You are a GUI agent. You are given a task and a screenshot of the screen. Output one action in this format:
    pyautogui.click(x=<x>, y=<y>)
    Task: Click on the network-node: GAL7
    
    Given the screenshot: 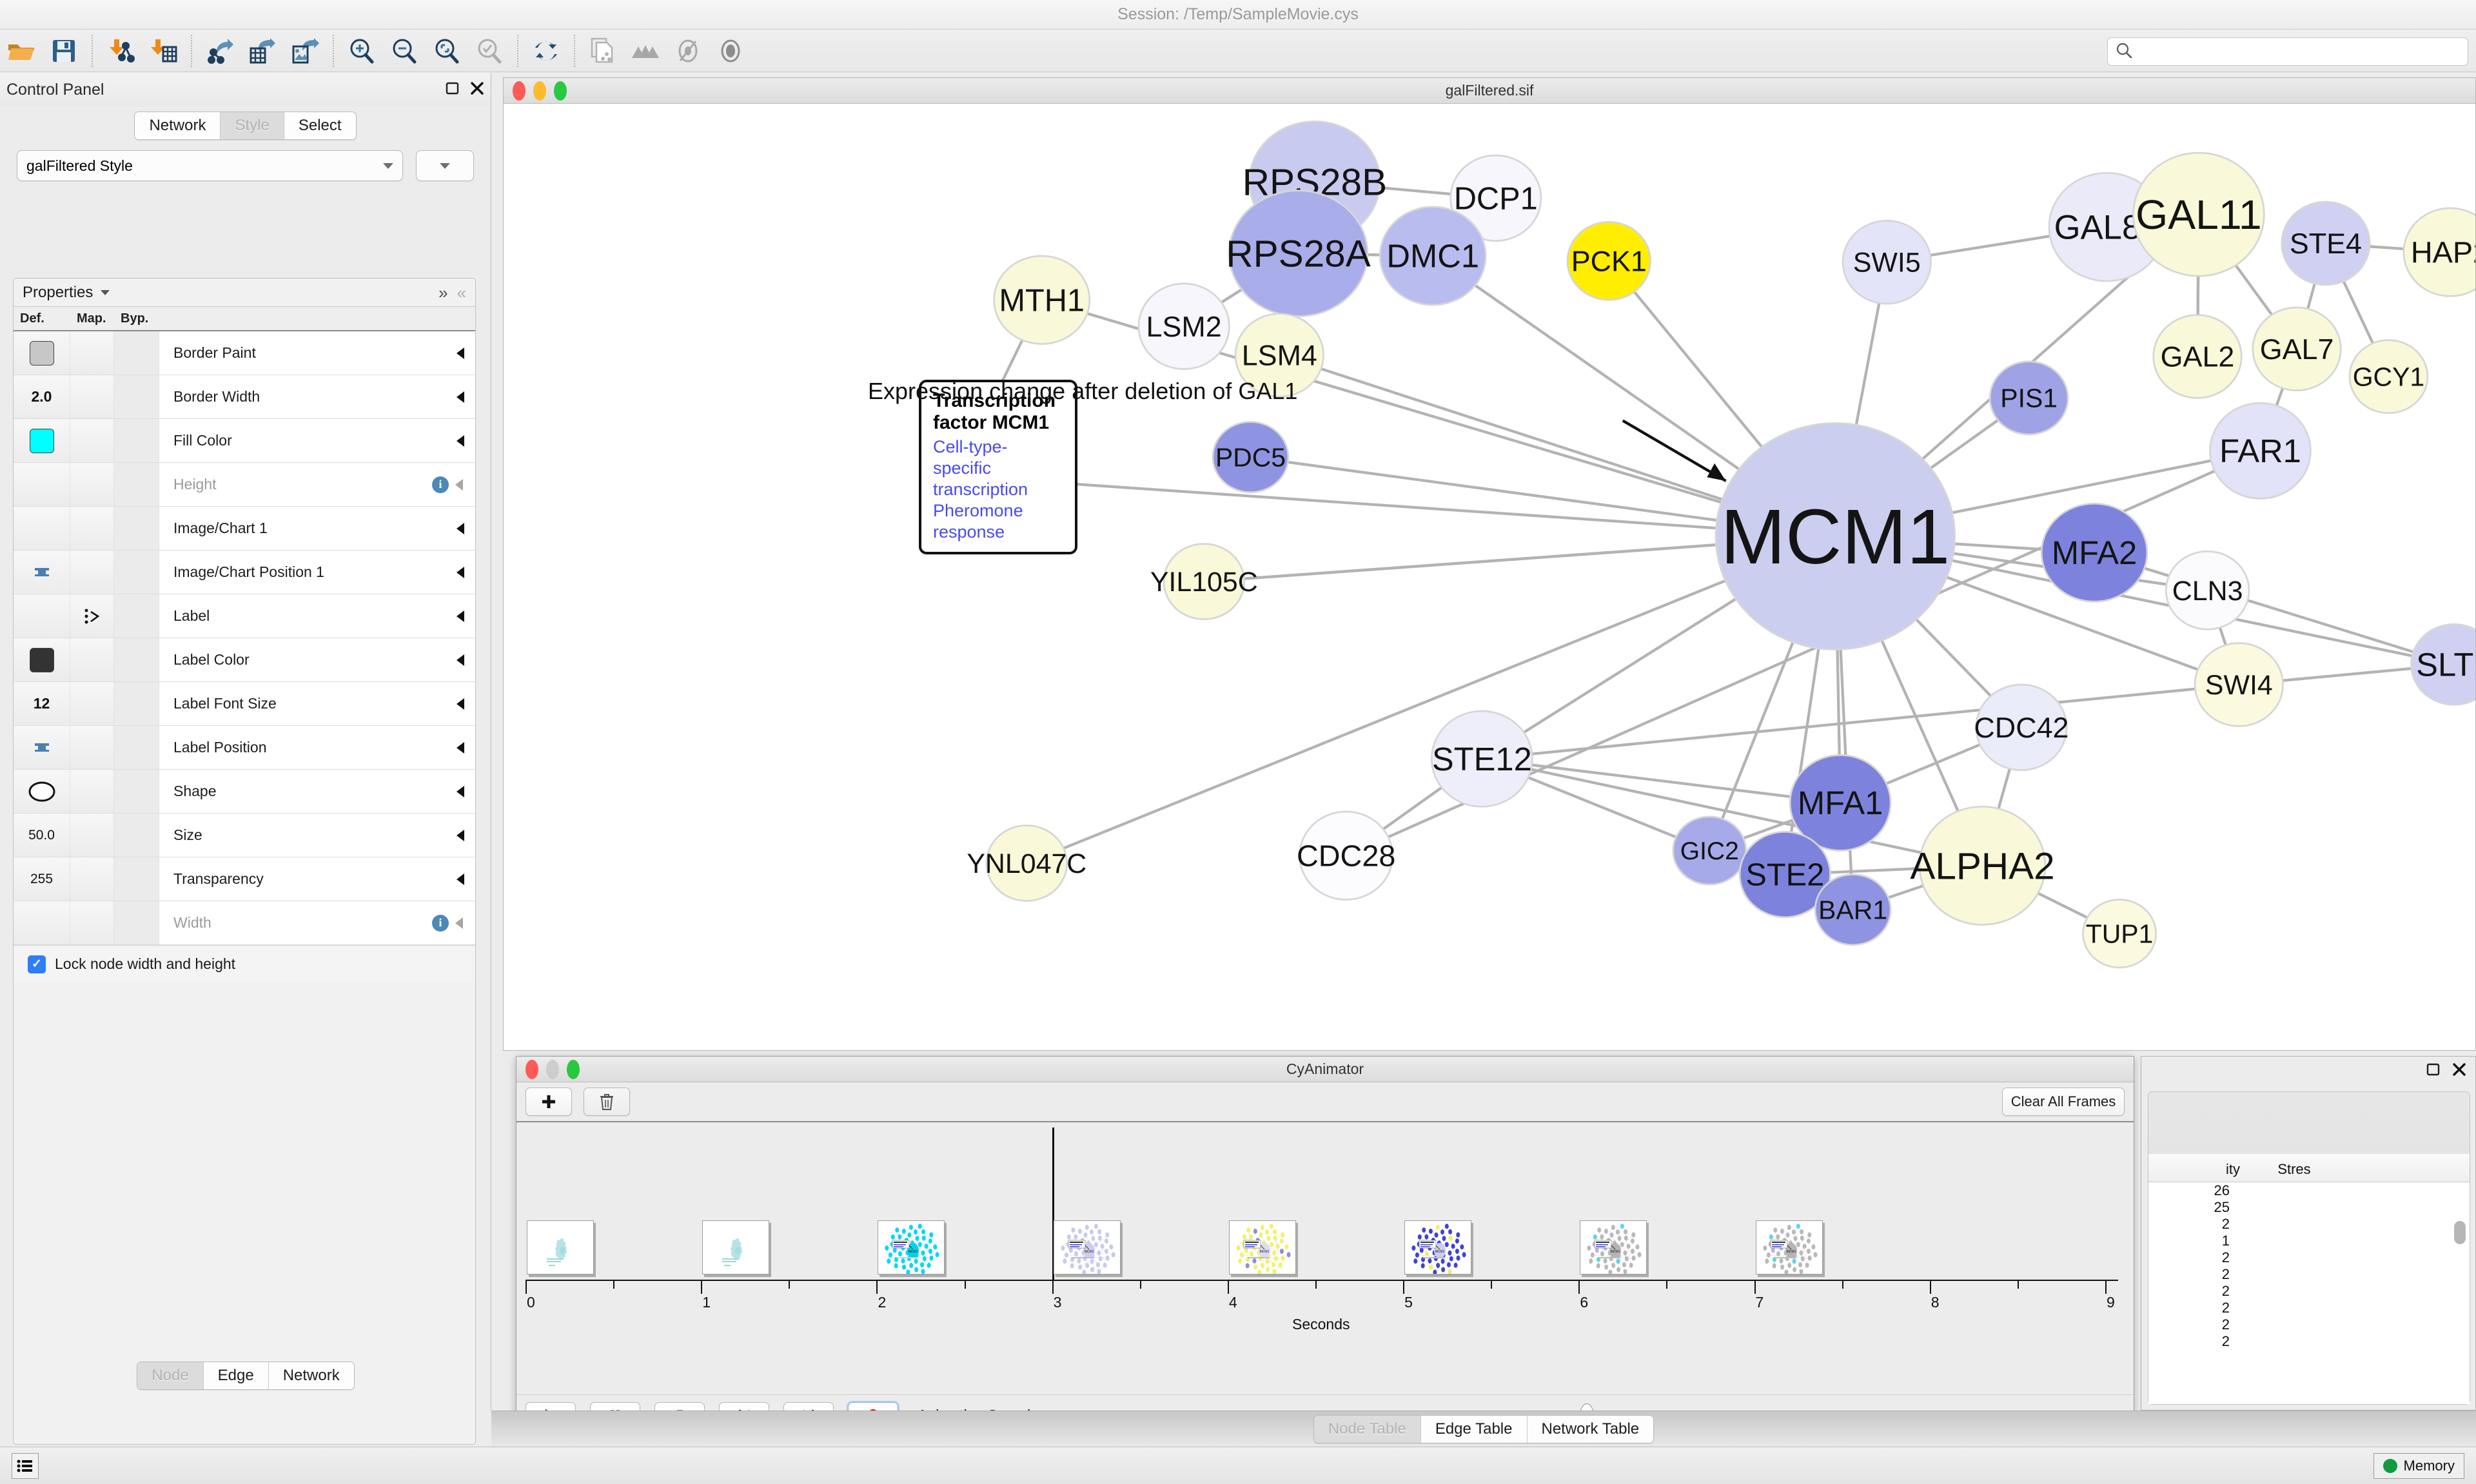 What is the action you would take?
    pyautogui.click(x=2297, y=349)
    